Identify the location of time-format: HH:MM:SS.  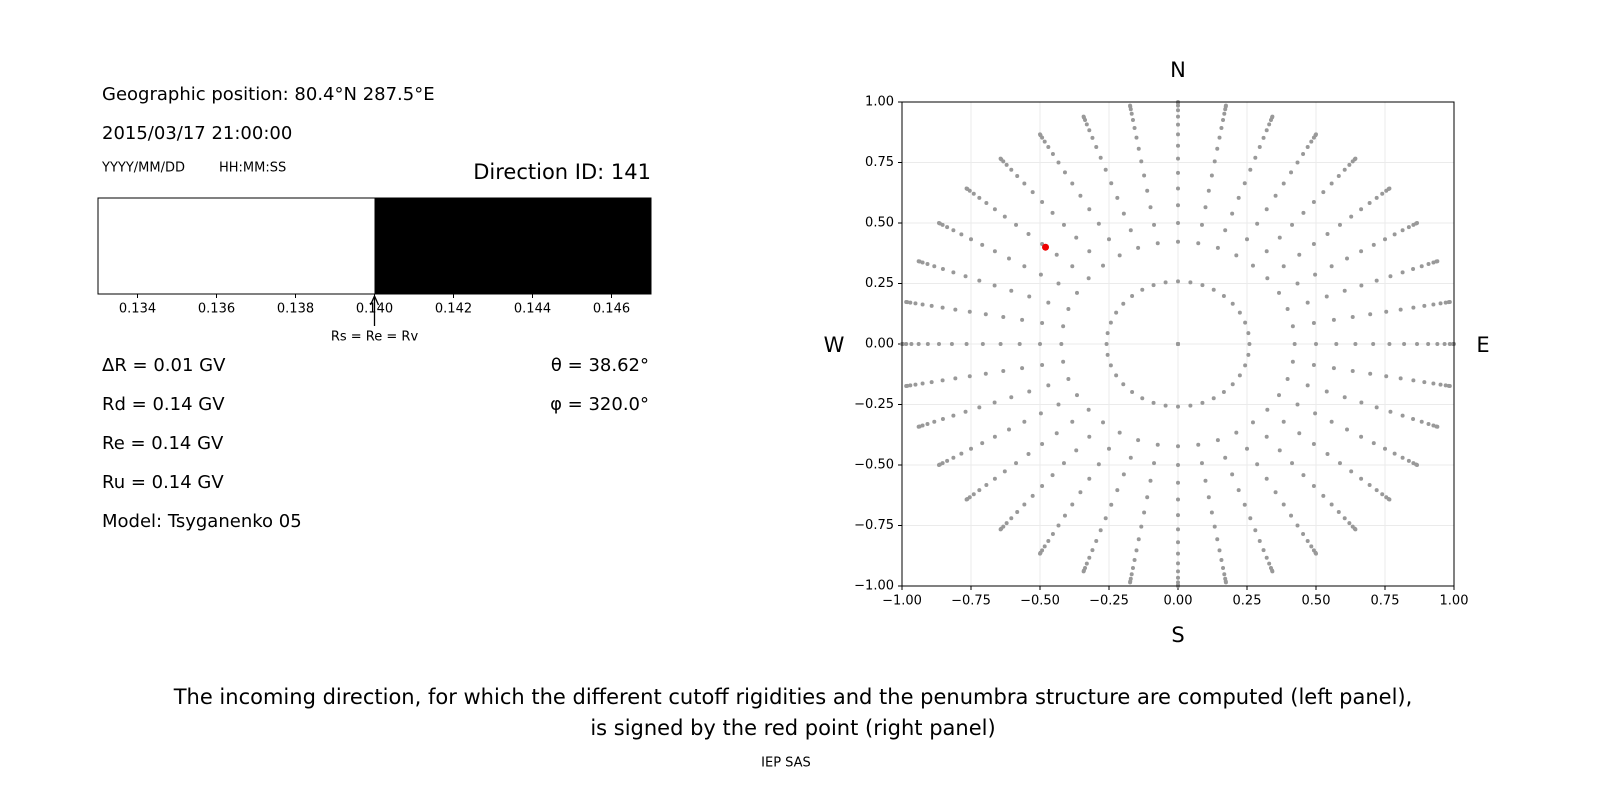
(252, 168).